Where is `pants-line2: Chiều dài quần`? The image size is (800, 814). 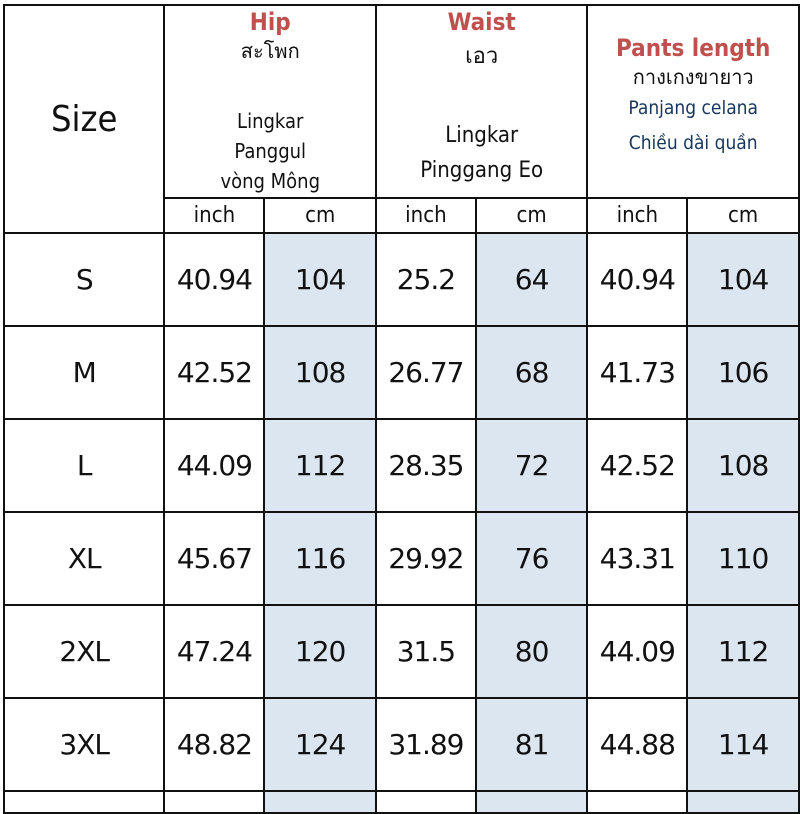
pants-line2: Chiều dài quần is located at coordinates (693, 143).